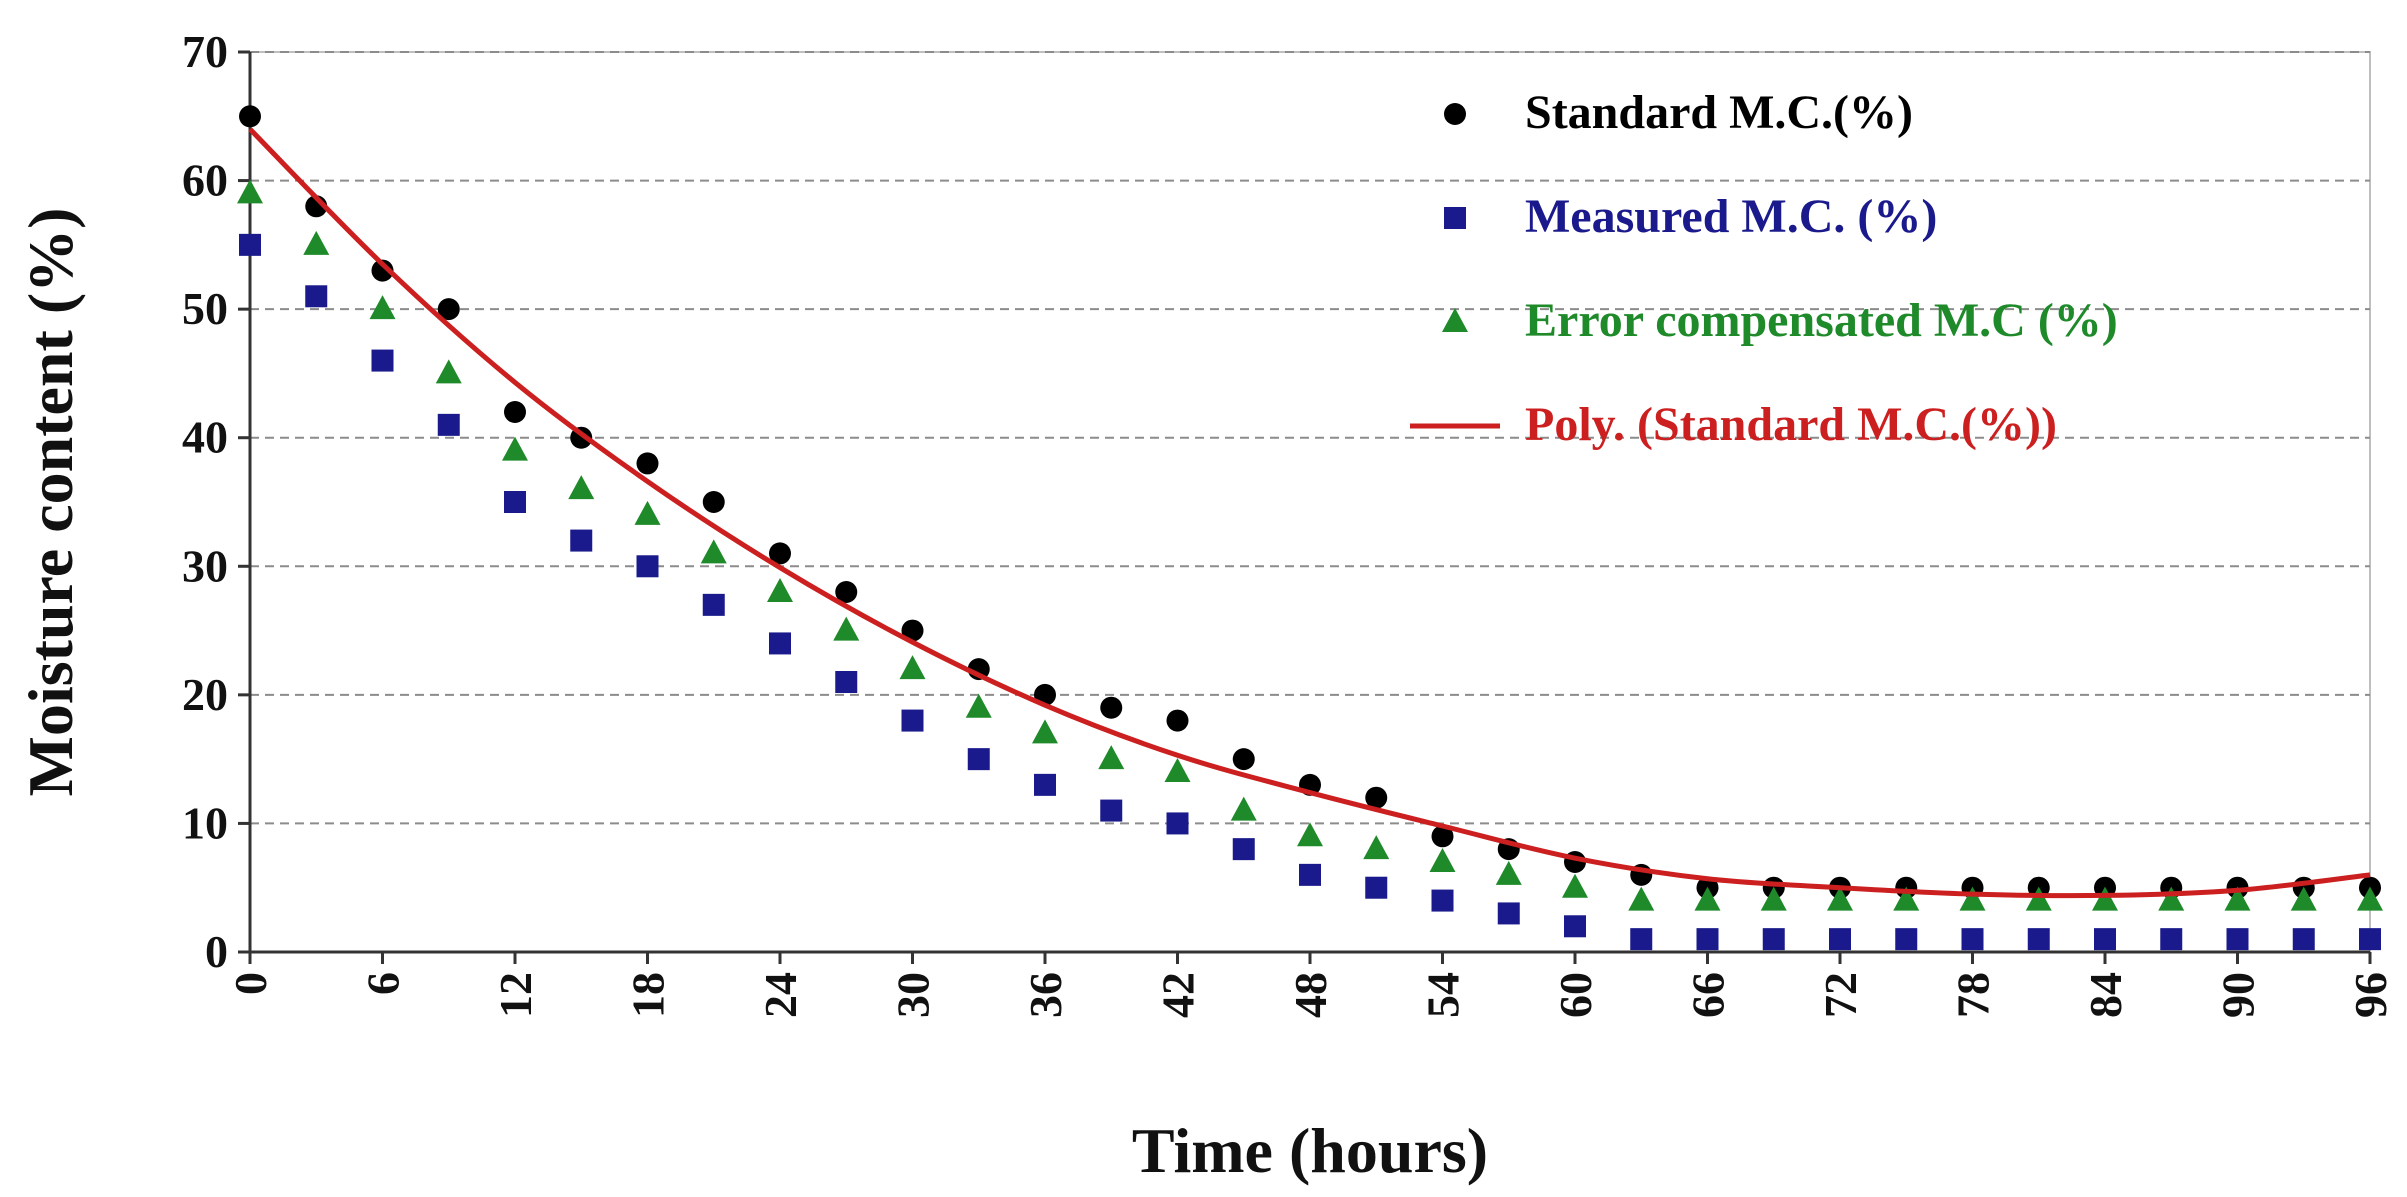 The image size is (2407, 1197). I want to click on circle-marker-icon, so click(1455, 114).